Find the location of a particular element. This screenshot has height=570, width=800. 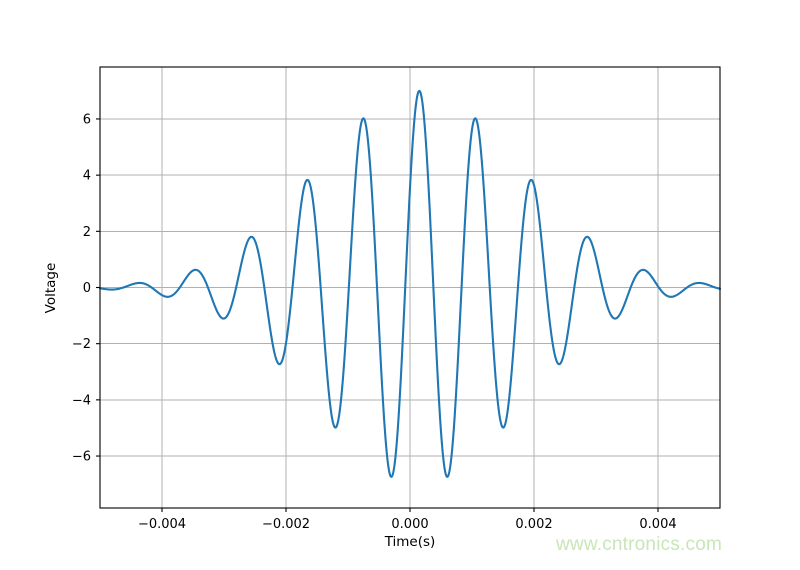

ticklabel-x: −0.004 is located at coordinates (162, 524).